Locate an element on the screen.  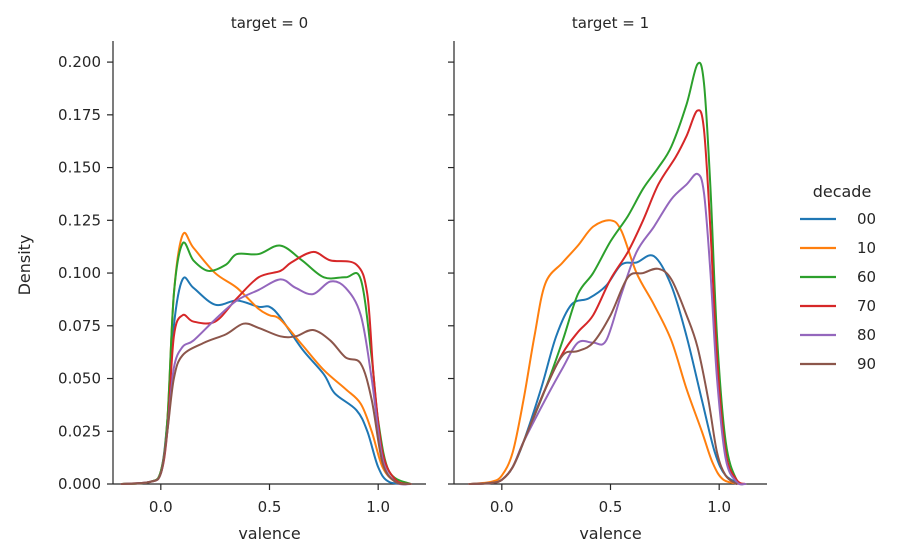
y-tick-label: 0.150 is located at coordinates (79, 168).